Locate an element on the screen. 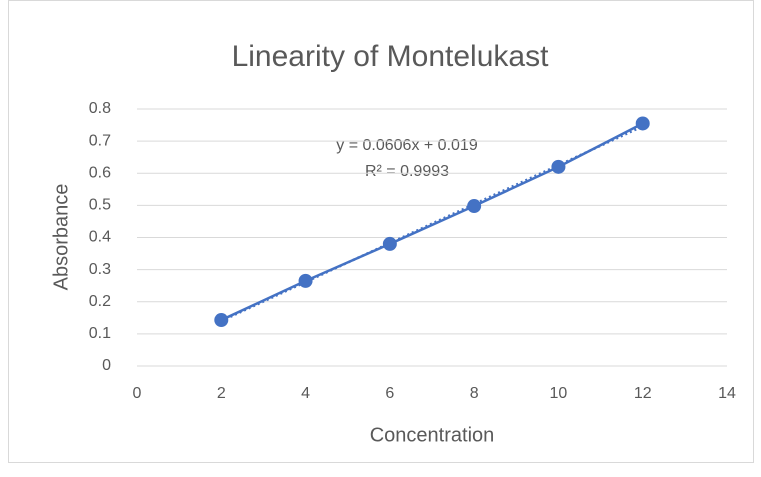  y-tick-label: 0.3 is located at coordinates (100, 269).